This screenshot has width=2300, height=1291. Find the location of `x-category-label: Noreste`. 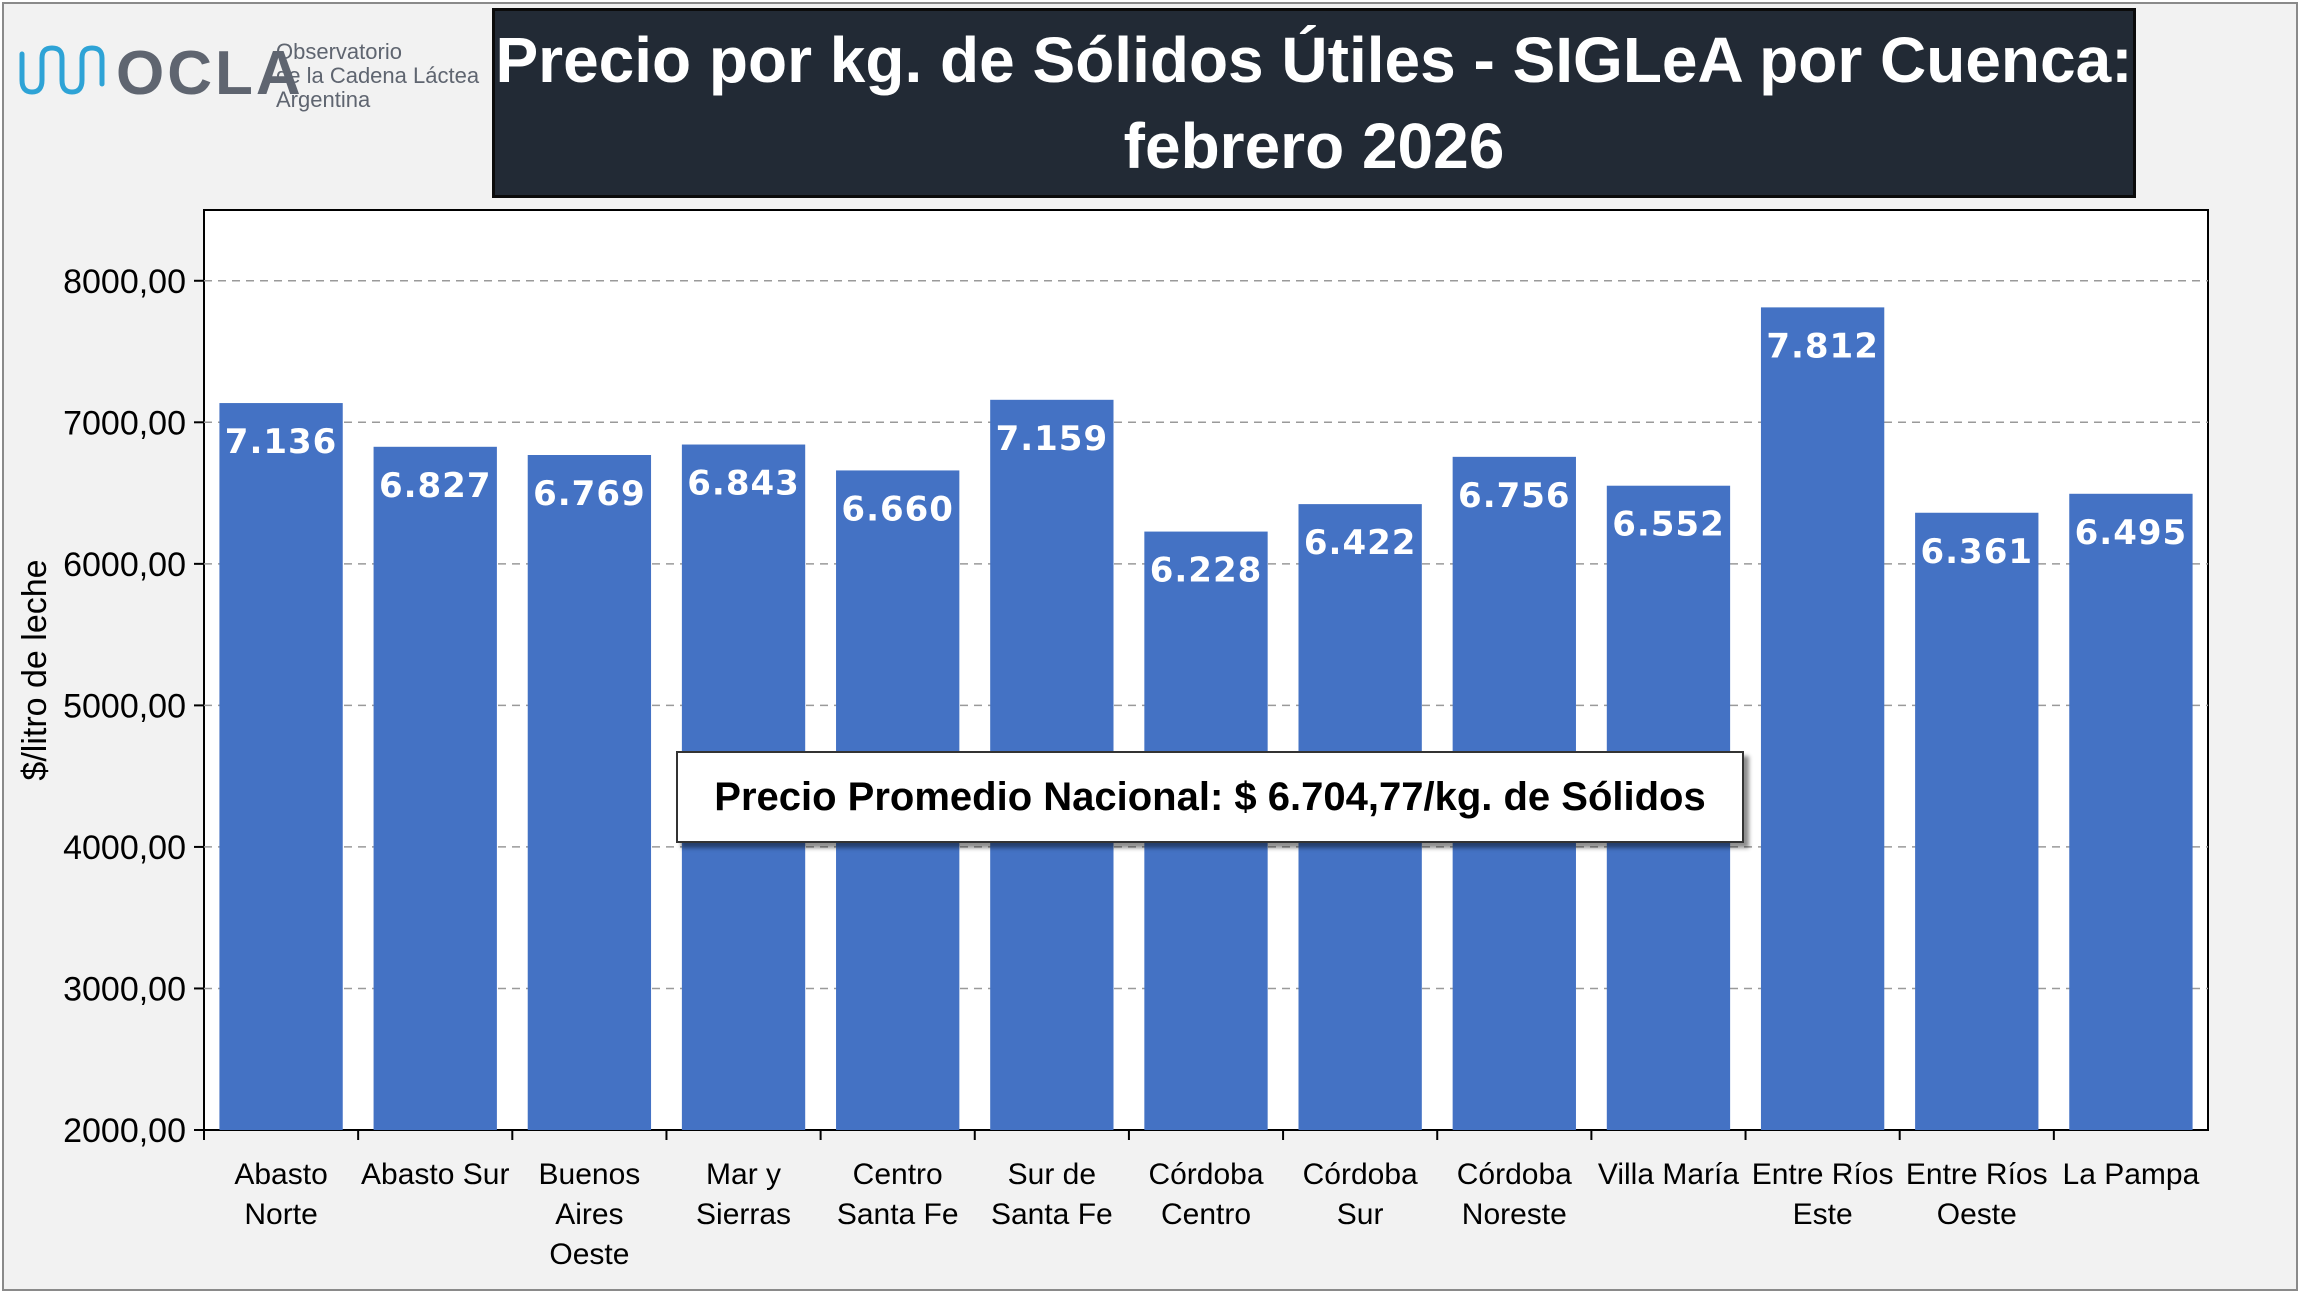

x-category-label: Noreste is located at coordinates (1514, 1214).